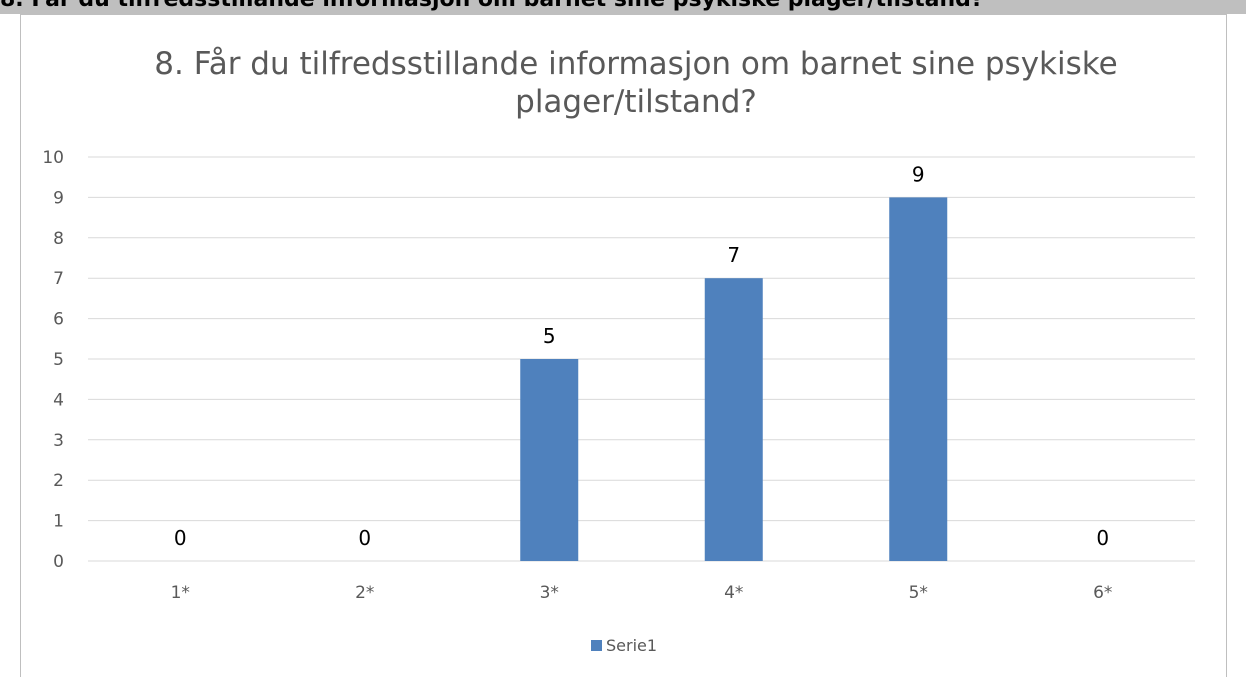  What do you see at coordinates (596, 645) in the screenshot?
I see `legend-swatch` at bounding box center [596, 645].